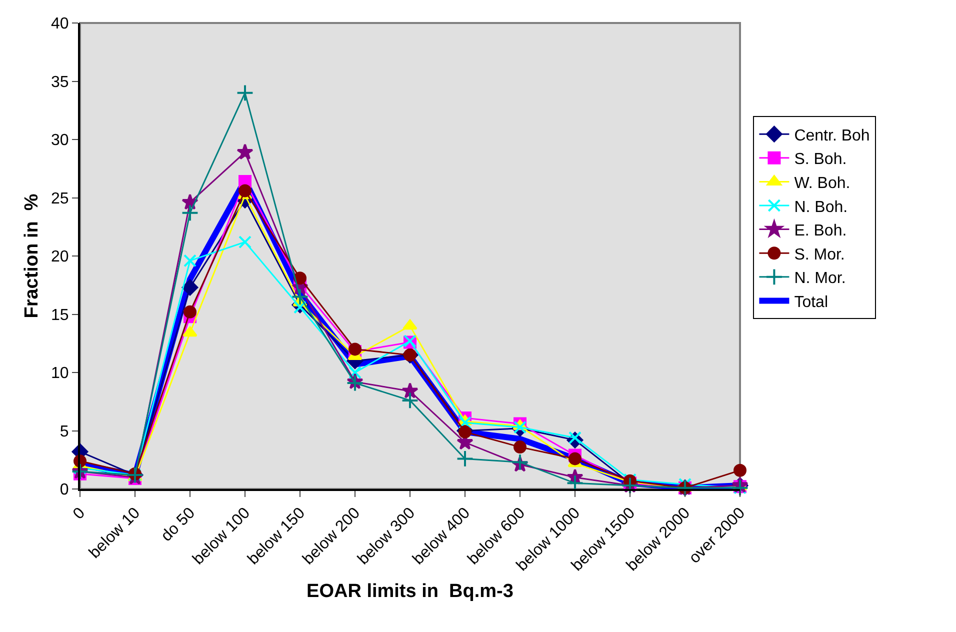 The width and height of the screenshot is (956, 632). What do you see at coordinates (60, 199) in the screenshot?
I see `y-tick-label: 25` at bounding box center [60, 199].